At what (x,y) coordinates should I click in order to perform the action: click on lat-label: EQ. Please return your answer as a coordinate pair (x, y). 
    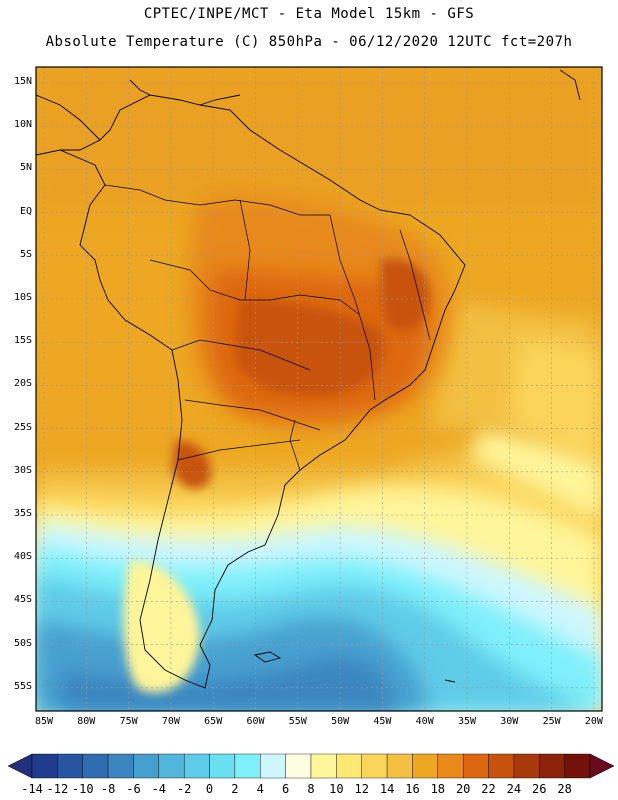
    Looking at the image, I should click on (25, 211).